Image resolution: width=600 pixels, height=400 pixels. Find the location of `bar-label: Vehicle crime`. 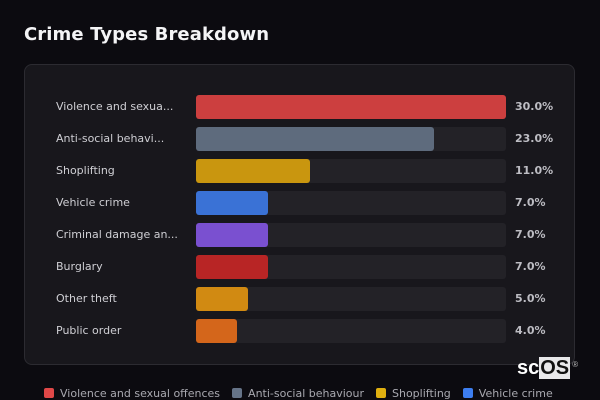

bar-label: Vehicle crime is located at coordinates (93, 202).